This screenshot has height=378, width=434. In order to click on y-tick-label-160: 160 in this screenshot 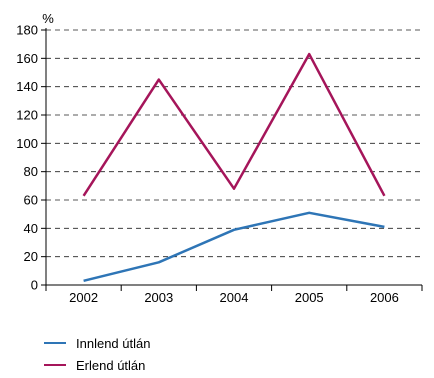, I will do `click(27, 58)`.